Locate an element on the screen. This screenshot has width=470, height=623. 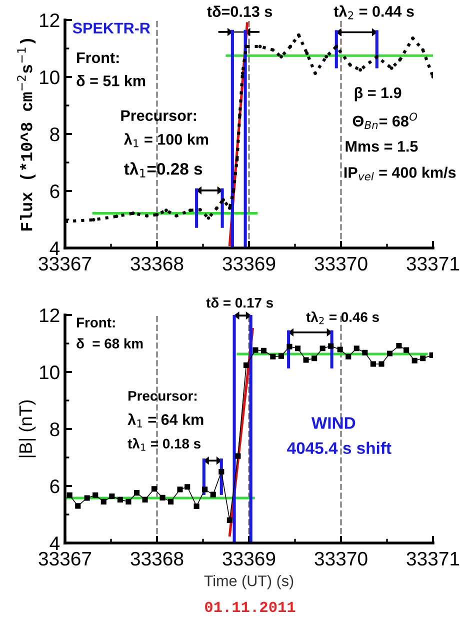
x-tick-label: 33371 is located at coordinates (433, 559).